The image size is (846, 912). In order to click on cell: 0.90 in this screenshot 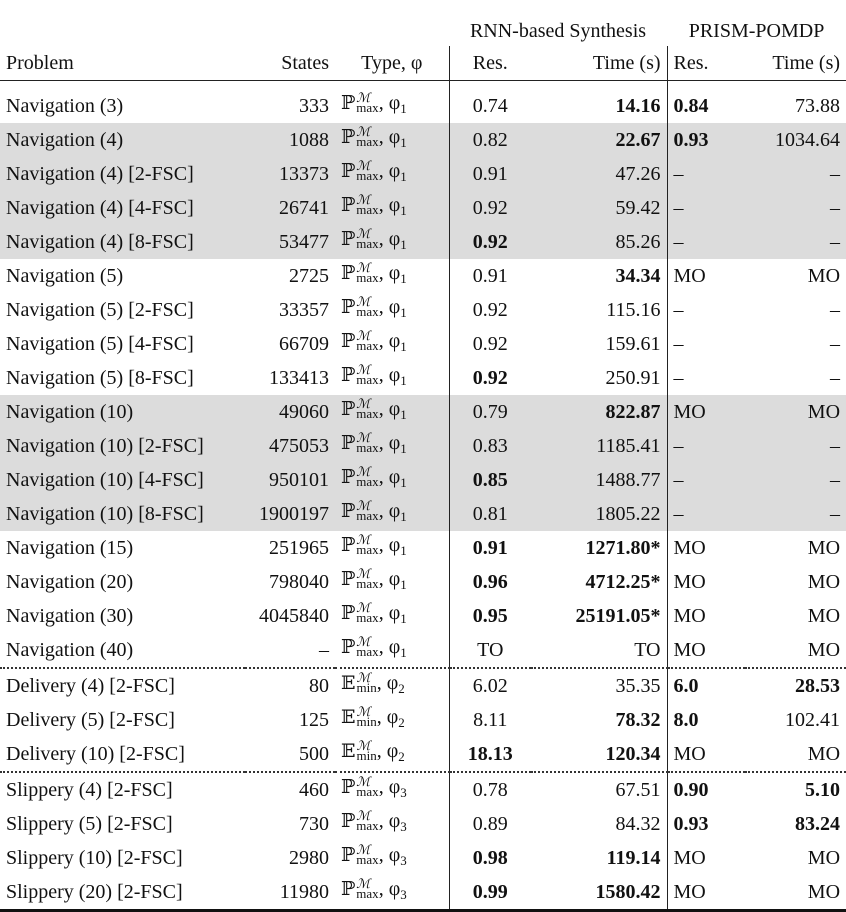, I will do `click(706, 789)`.